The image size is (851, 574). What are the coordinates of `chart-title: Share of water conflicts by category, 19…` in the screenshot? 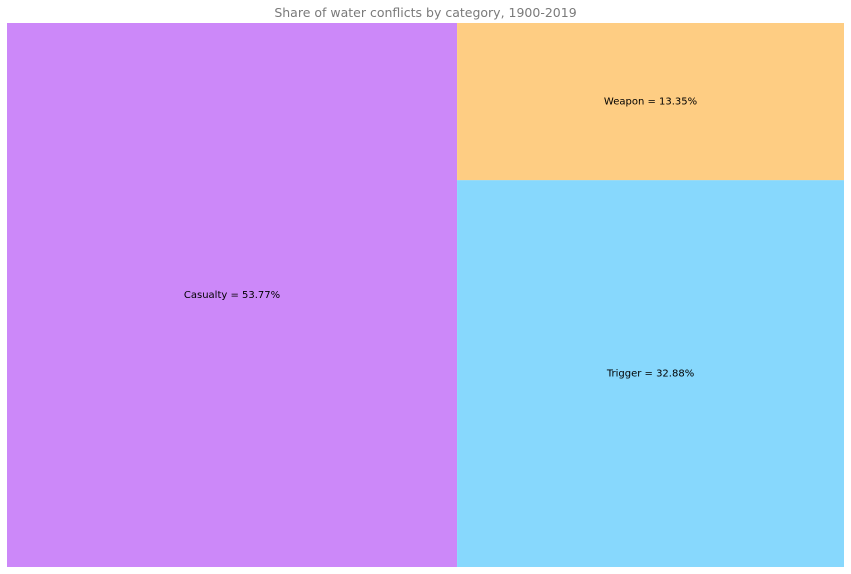 It's located at (425, 12).